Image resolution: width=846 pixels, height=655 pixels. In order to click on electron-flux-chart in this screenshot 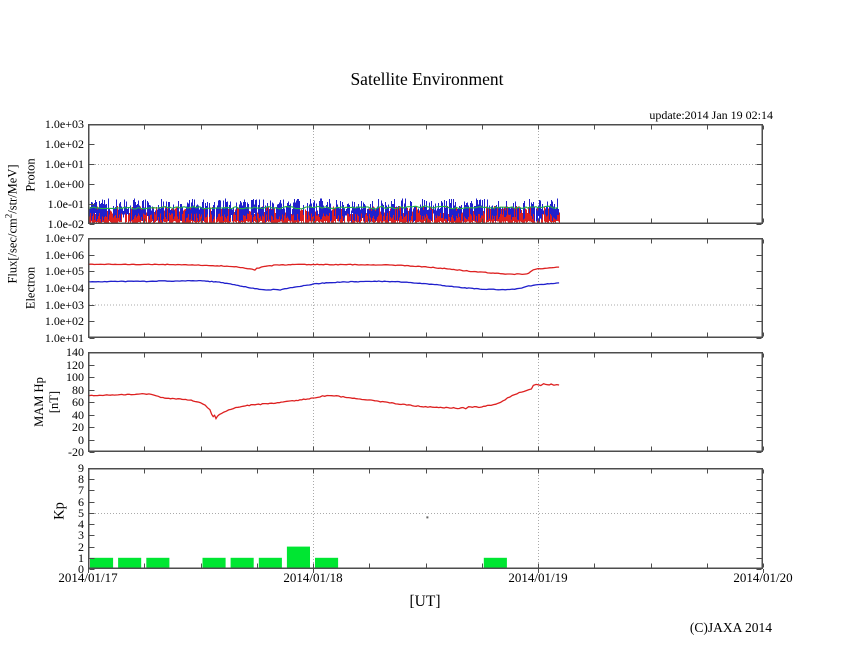, I will do `click(425, 288)`.